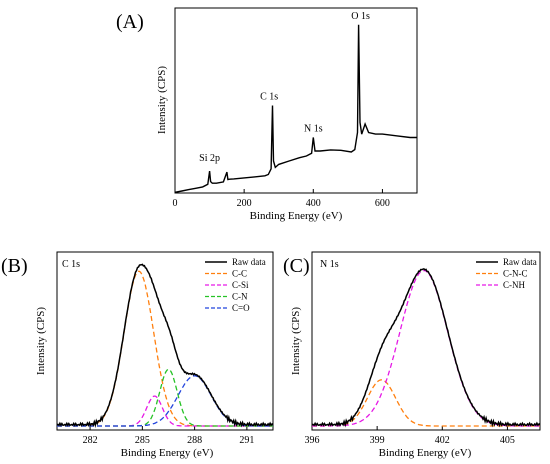 This screenshot has height=464, width=550. I want to click on panel-c-inset-label: N 1s, so click(329, 264).